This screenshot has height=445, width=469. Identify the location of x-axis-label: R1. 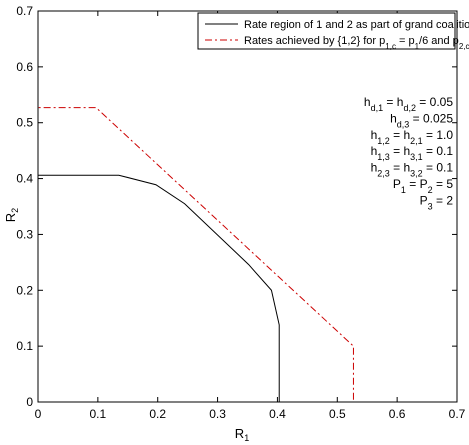
(242, 434).